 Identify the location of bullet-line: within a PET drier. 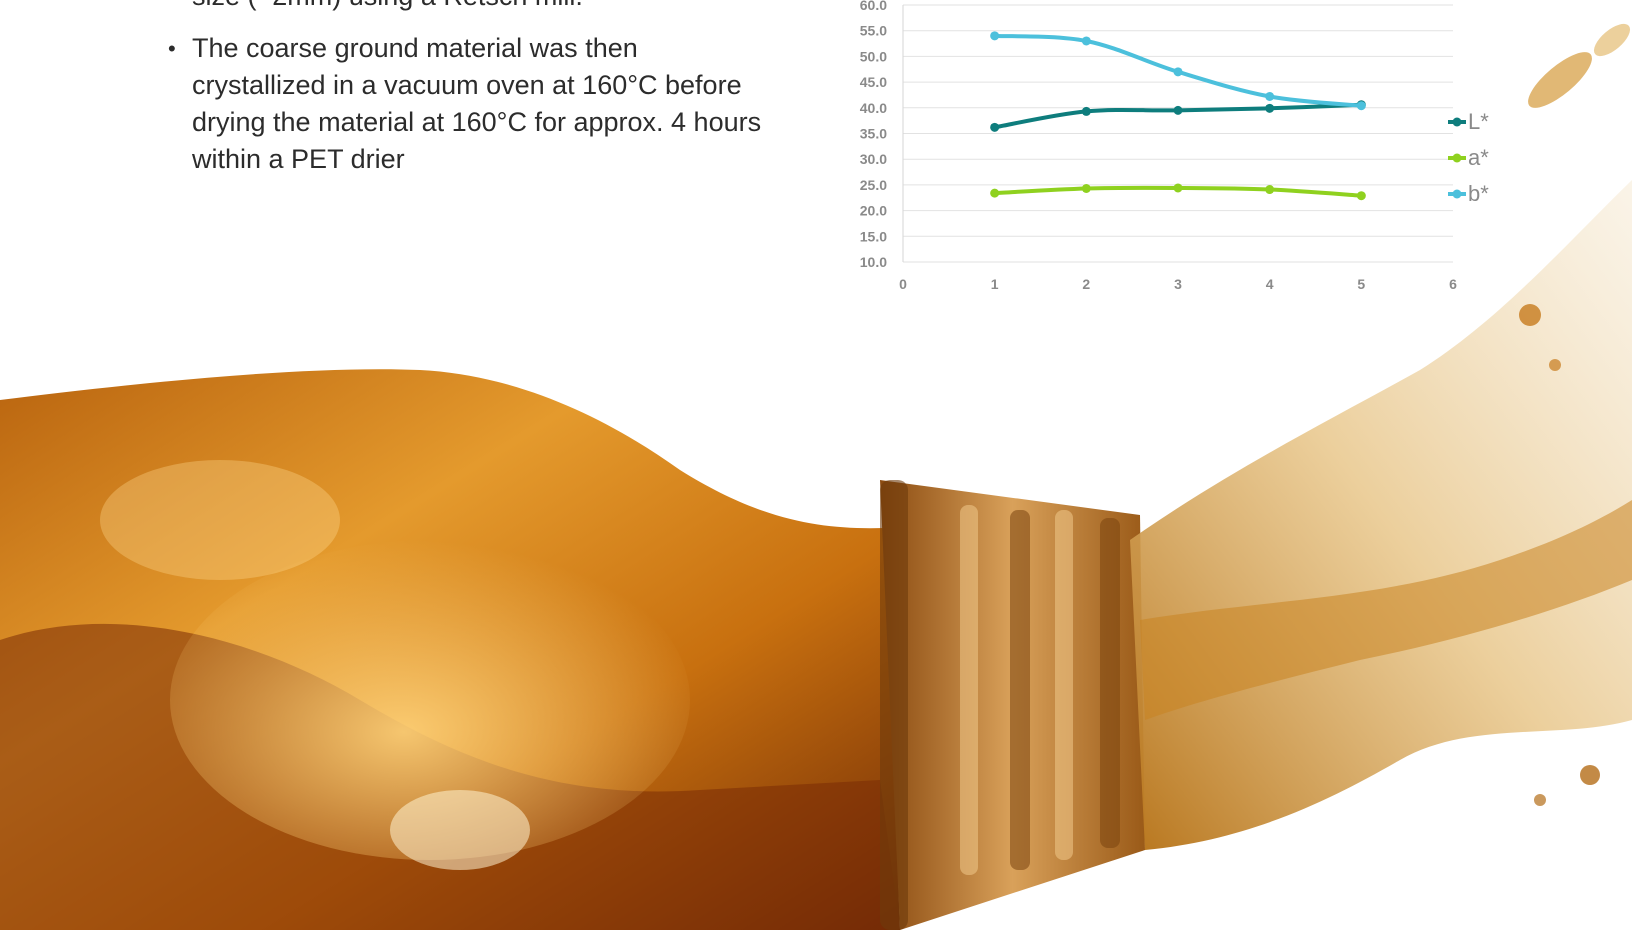
(455, 159).